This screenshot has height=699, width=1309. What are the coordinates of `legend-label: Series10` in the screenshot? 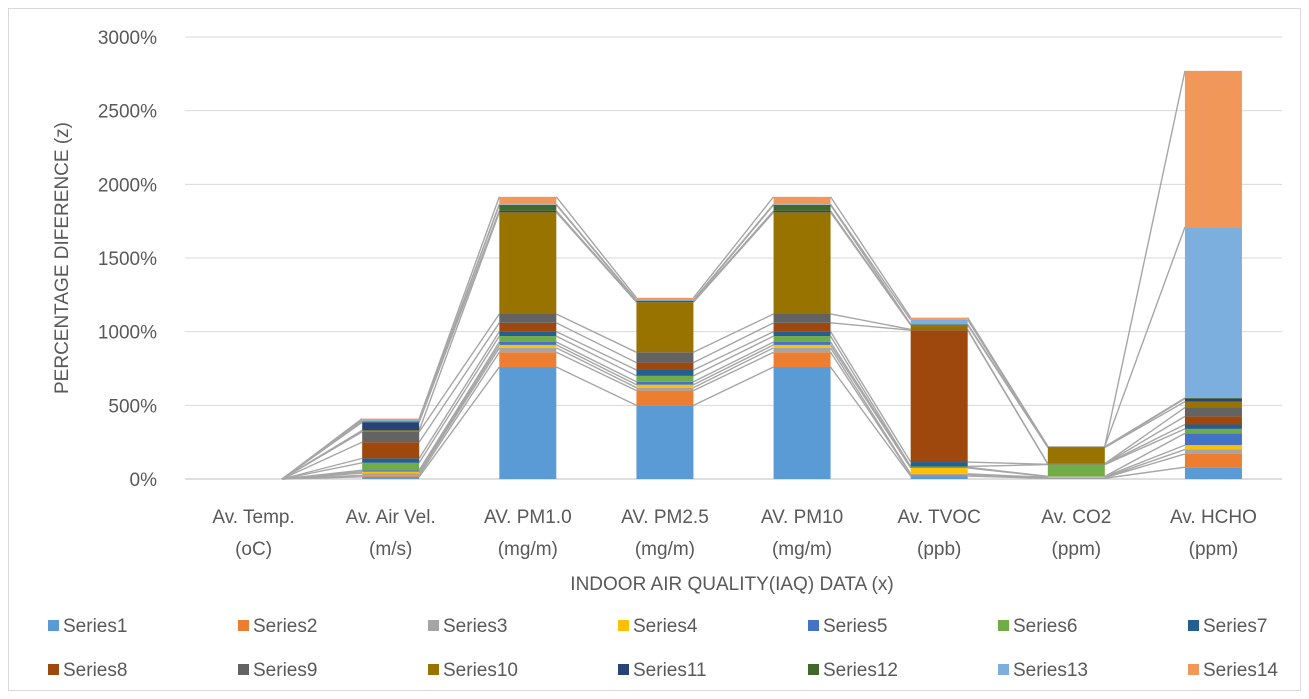 It's located at (480, 670).